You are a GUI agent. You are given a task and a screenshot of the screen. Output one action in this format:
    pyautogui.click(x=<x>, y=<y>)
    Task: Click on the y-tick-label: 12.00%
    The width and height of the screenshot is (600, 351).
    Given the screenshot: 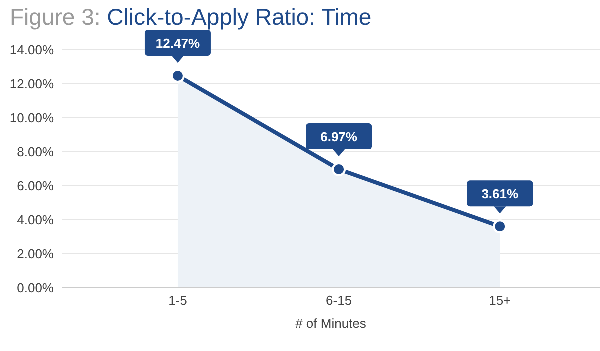 What is the action you would take?
    pyautogui.click(x=32, y=84)
    